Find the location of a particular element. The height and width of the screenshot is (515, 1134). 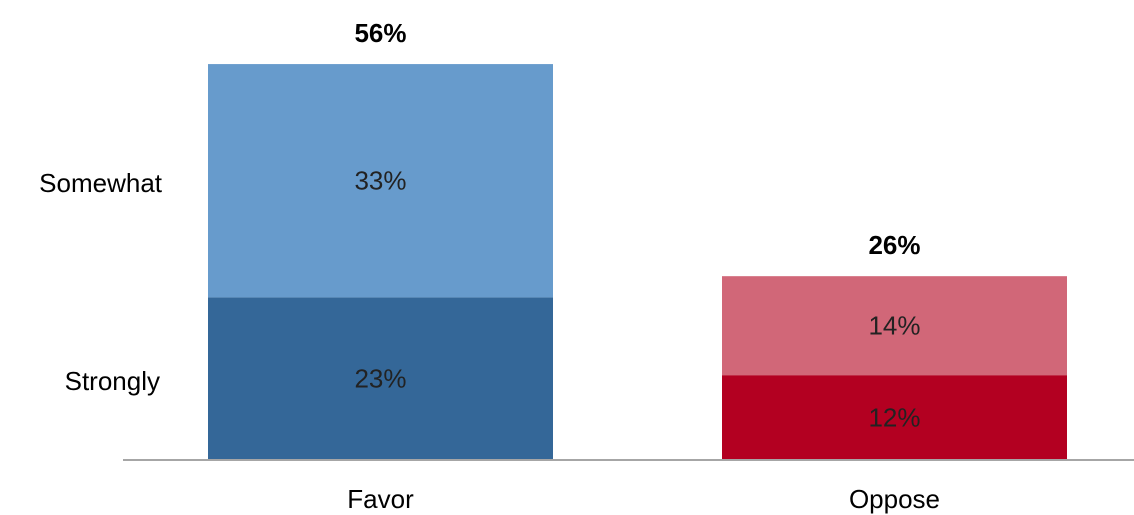

row-label-somewhat: Somewhat is located at coordinates (101, 183).